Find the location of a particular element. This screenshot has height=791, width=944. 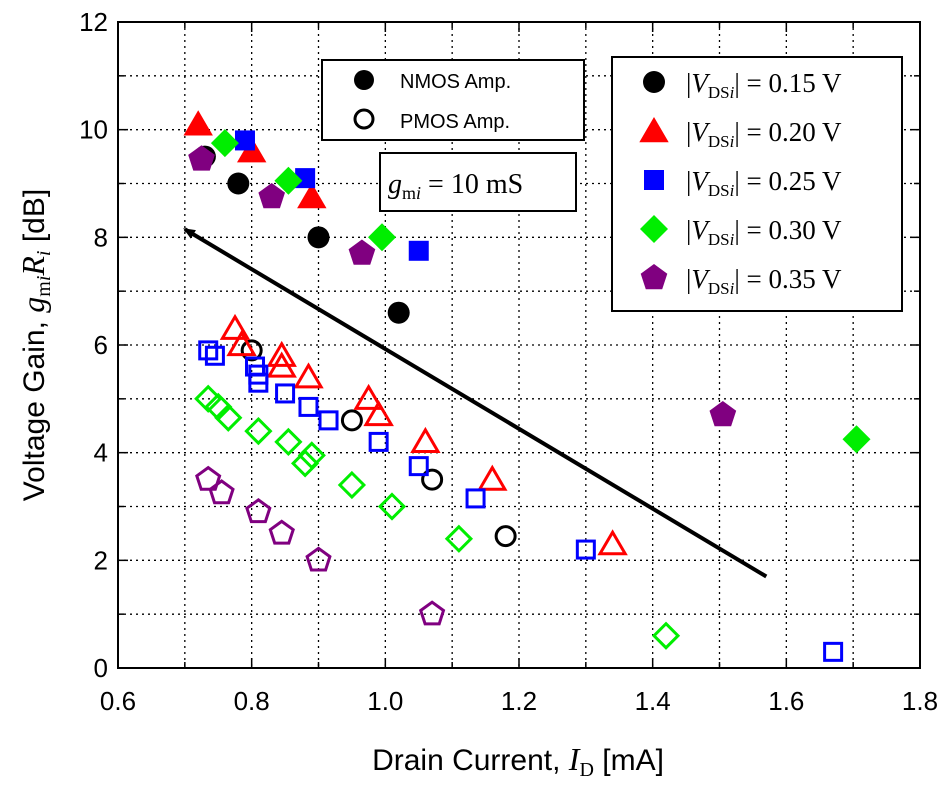

legend-label-series: |VDSi| = 0.35 V is located at coordinates (764, 281).